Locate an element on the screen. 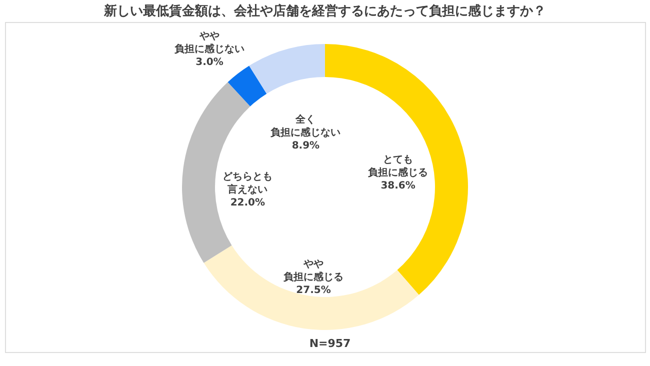  data-label: 3.0% is located at coordinates (210, 62).